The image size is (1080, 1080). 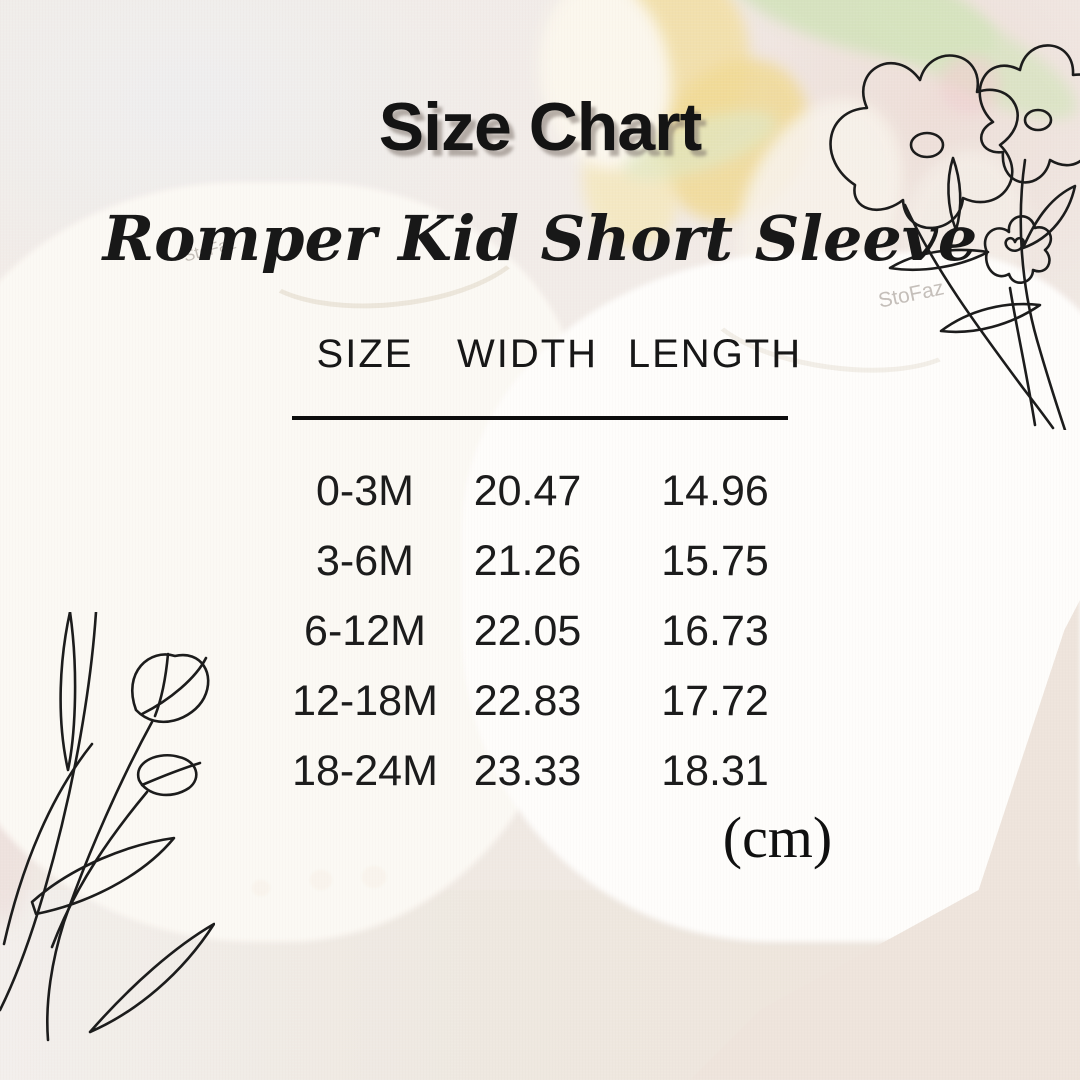 What do you see at coordinates (527, 490) in the screenshot?
I see `width-cell: 20.47` at bounding box center [527, 490].